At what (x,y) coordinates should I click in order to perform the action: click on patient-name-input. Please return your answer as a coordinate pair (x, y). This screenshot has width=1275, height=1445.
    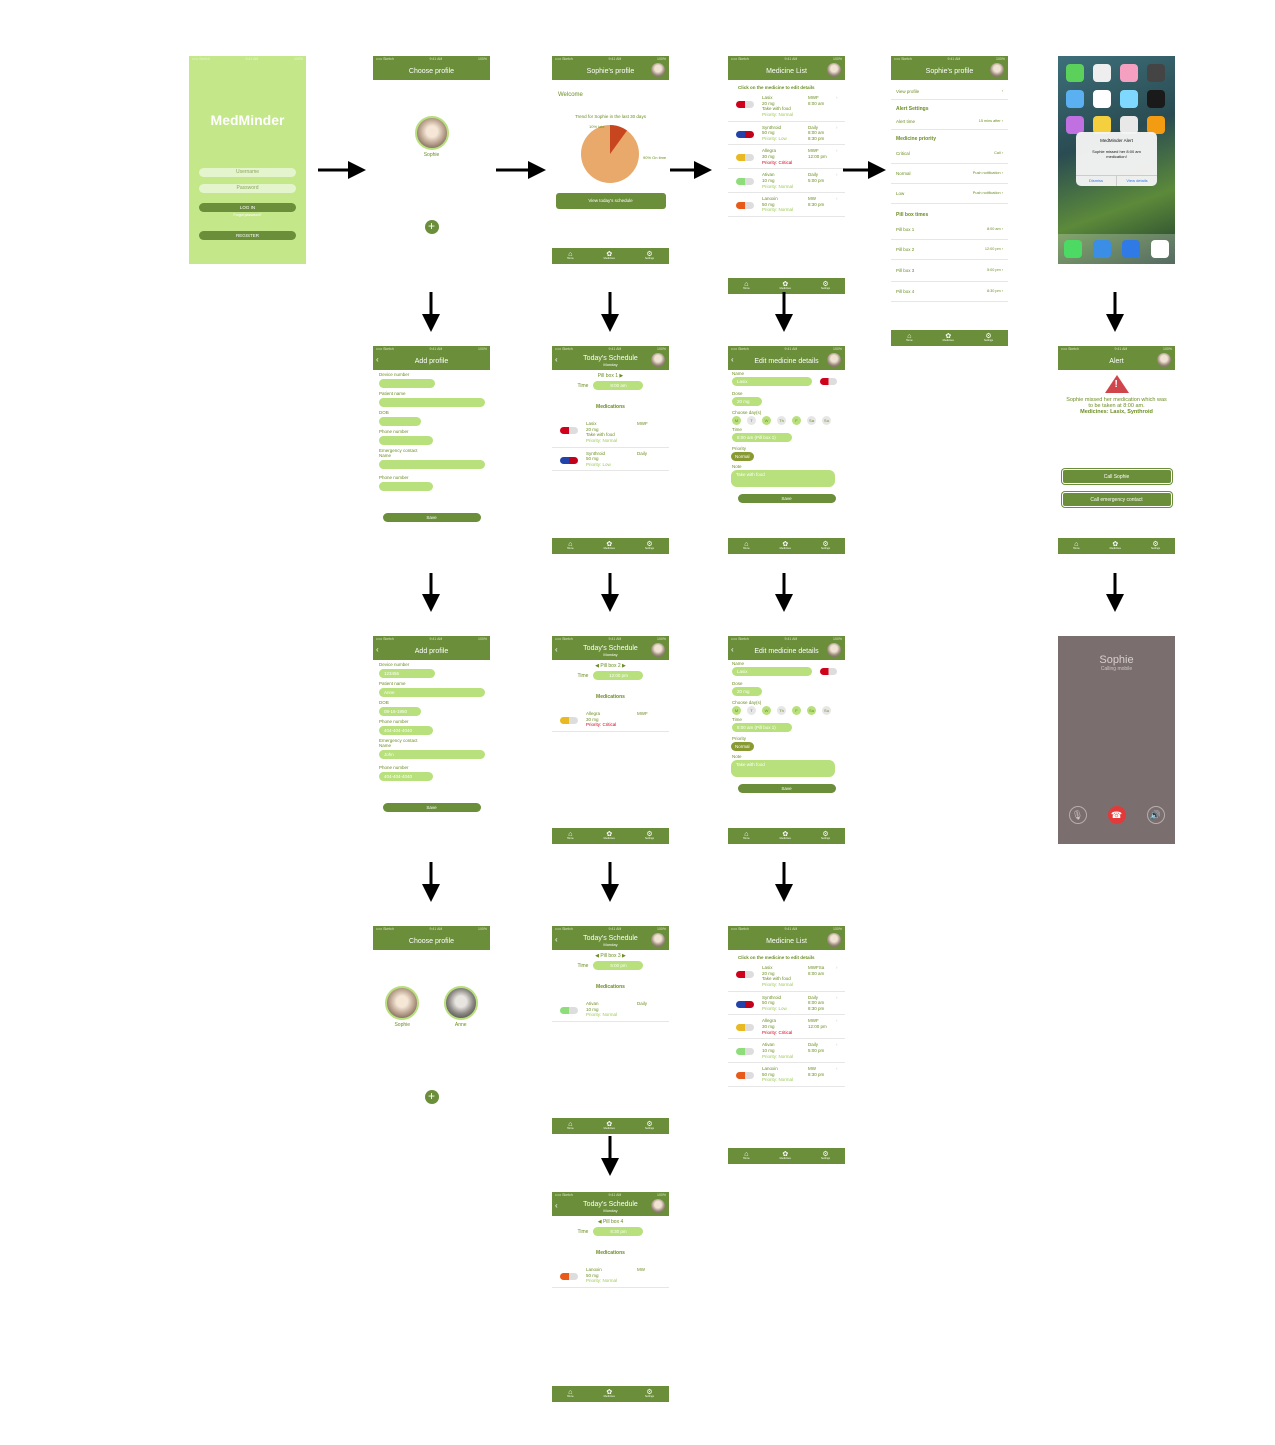
    Looking at the image, I should click on (432, 402).